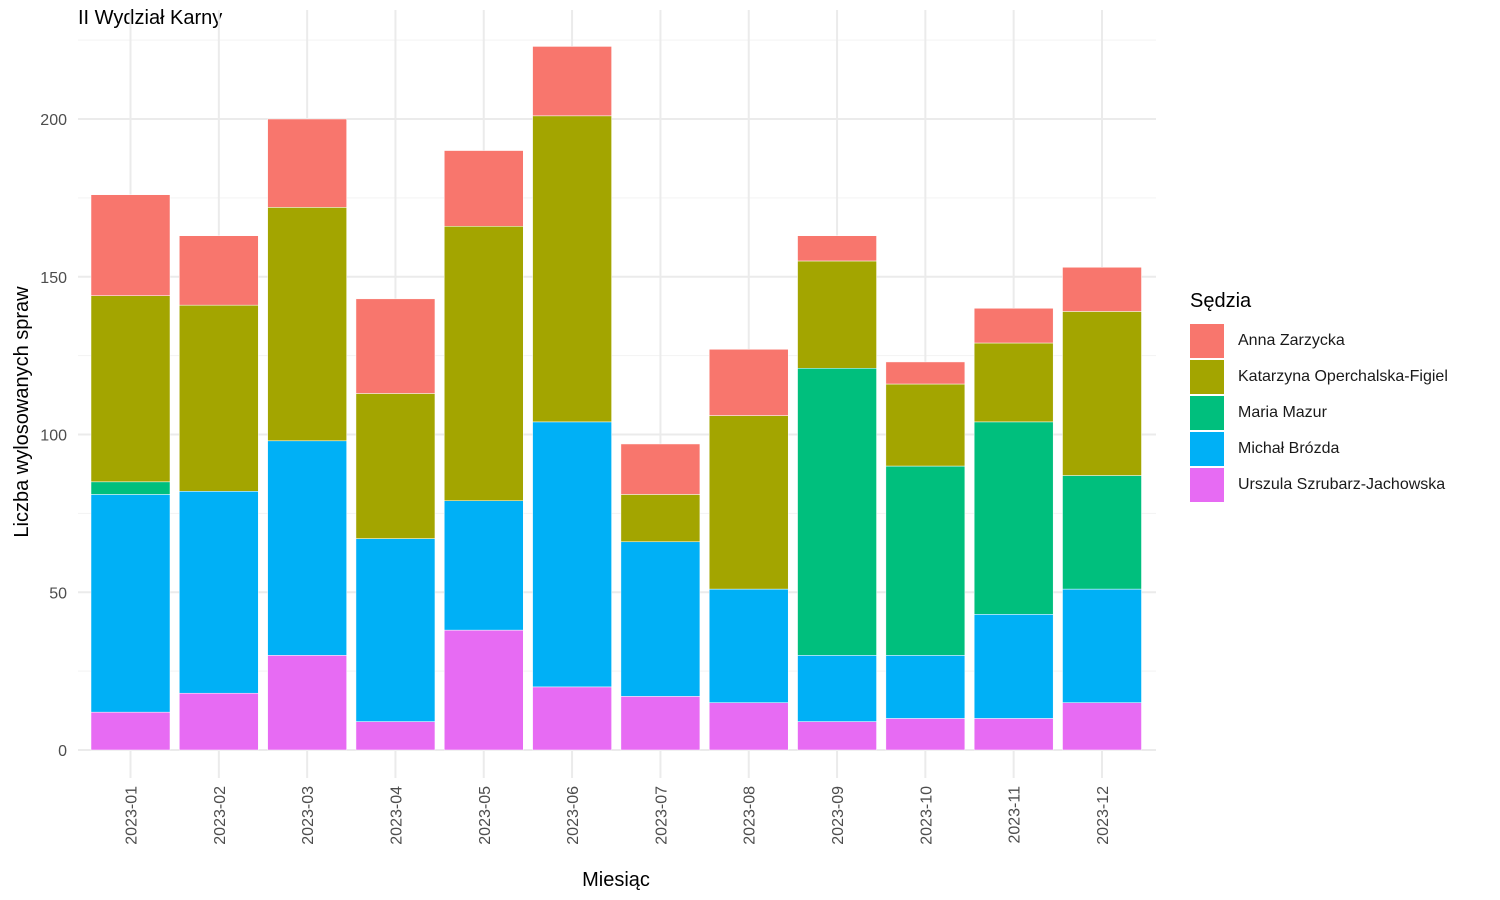 This screenshot has height=900, width=1500. Describe the element at coordinates (838, 815) in the screenshot. I see `x-tick-label: 2023-09` at that location.